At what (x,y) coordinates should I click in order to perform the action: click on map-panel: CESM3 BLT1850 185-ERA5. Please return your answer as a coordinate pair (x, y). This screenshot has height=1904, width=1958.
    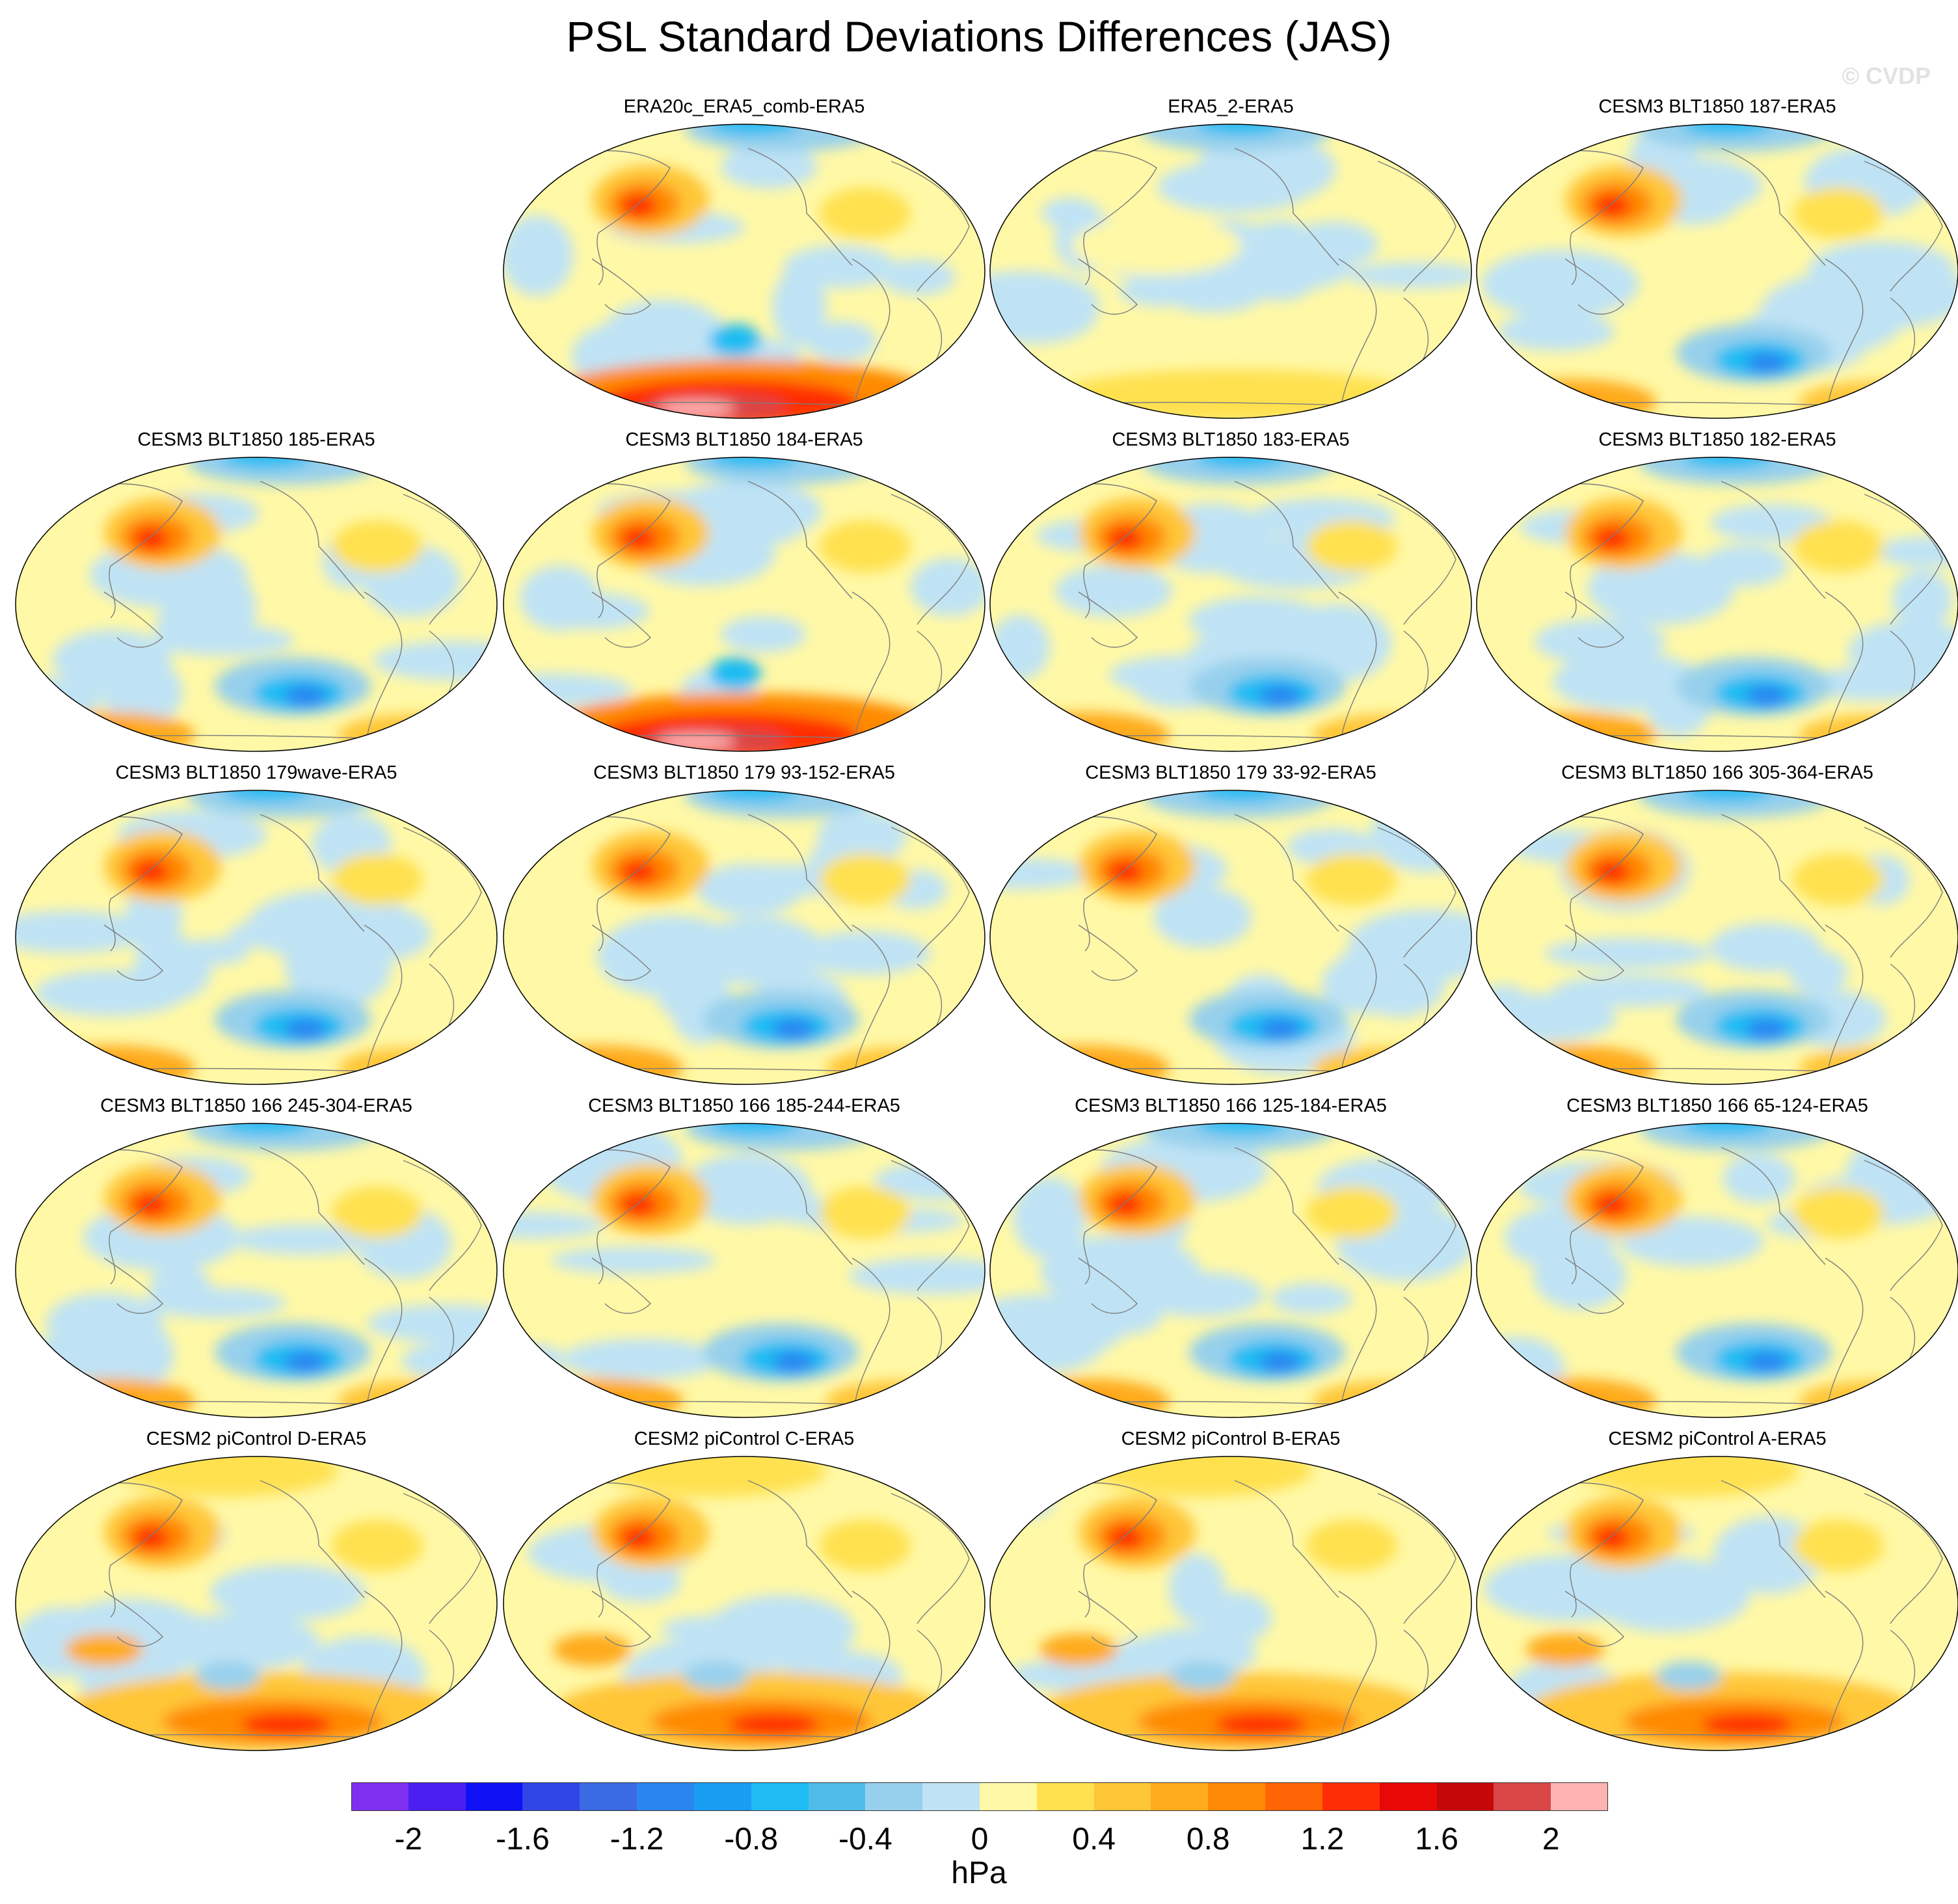
    Looking at the image, I should click on (256, 595).